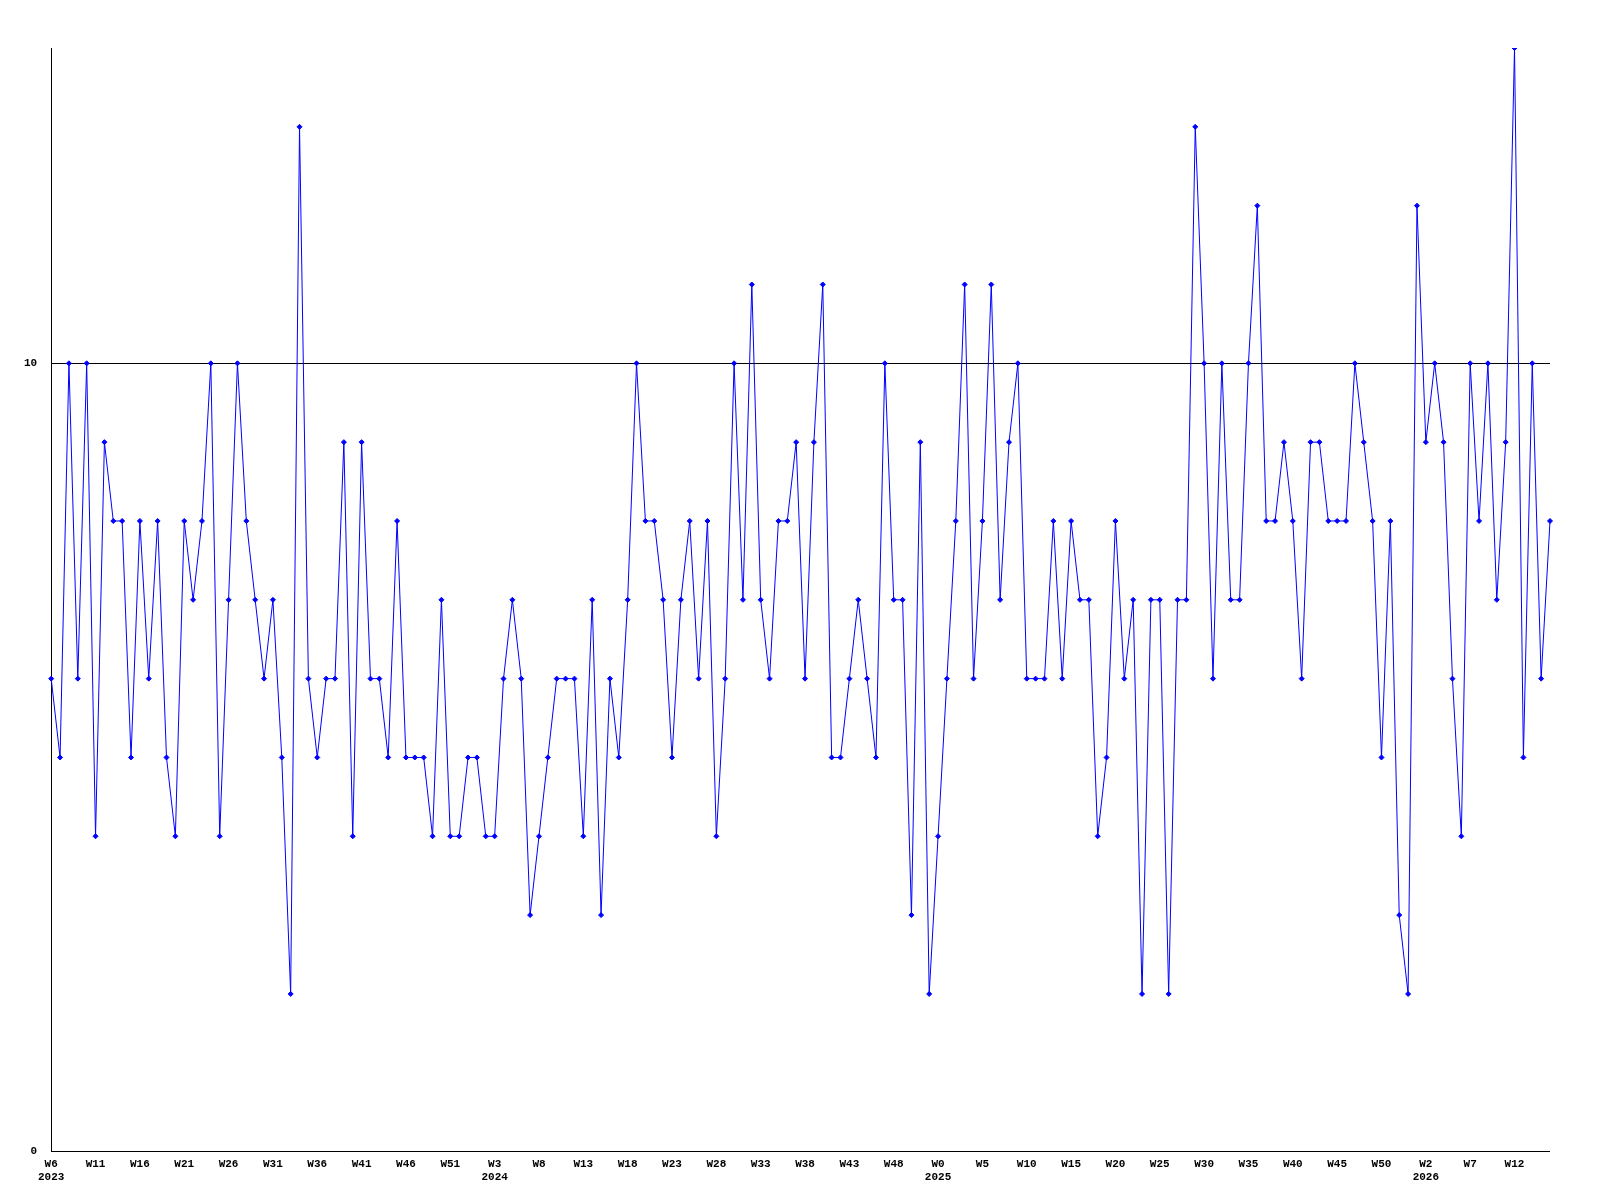 This screenshot has width=1600, height=1200. Describe the element at coordinates (716, 1163) in the screenshot. I see `x-tick-label: W28` at that location.